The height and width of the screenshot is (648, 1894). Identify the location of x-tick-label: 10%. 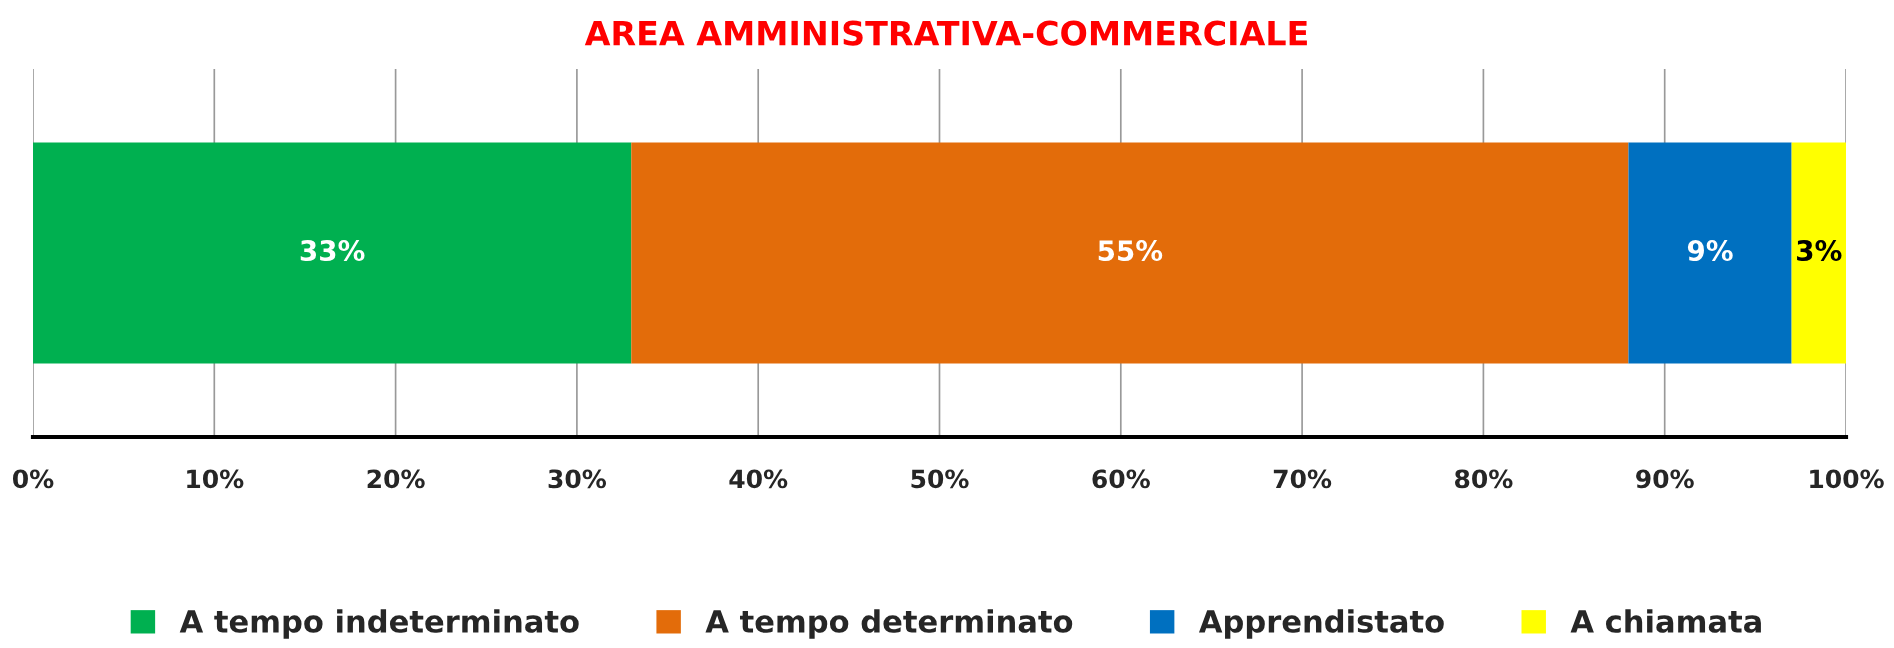
(215, 479).